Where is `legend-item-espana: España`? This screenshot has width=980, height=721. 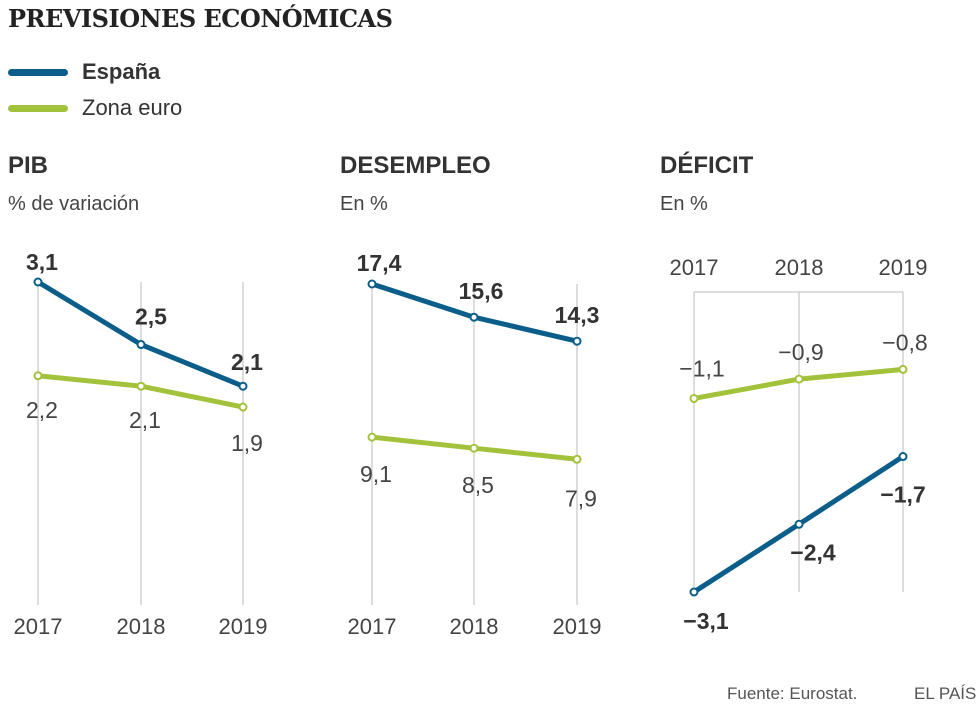
legend-item-espana: España is located at coordinates (84, 72).